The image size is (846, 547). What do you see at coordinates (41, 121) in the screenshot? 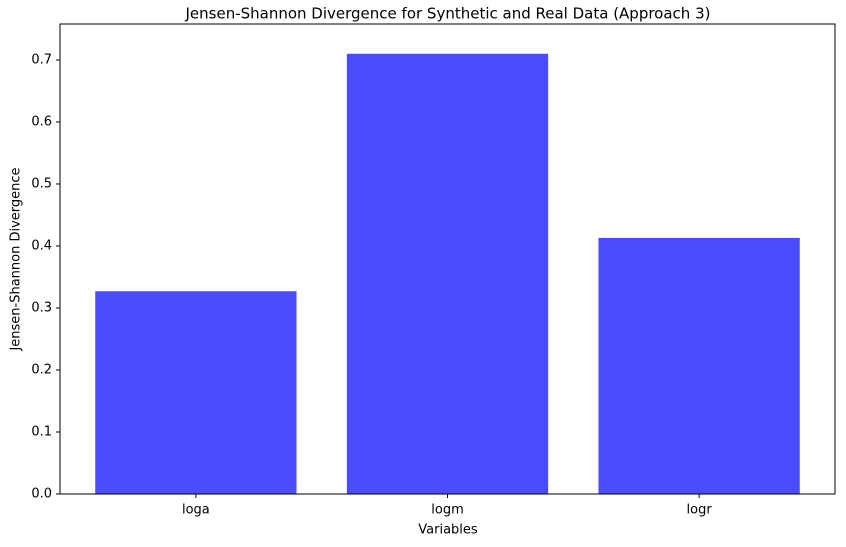
I see `y-tick-label: 0.6` at bounding box center [41, 121].